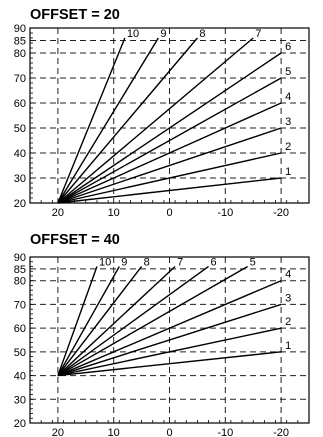 This screenshot has height=437, width=323. I want to click on chart-title: OFFSET = 20, so click(75, 15).